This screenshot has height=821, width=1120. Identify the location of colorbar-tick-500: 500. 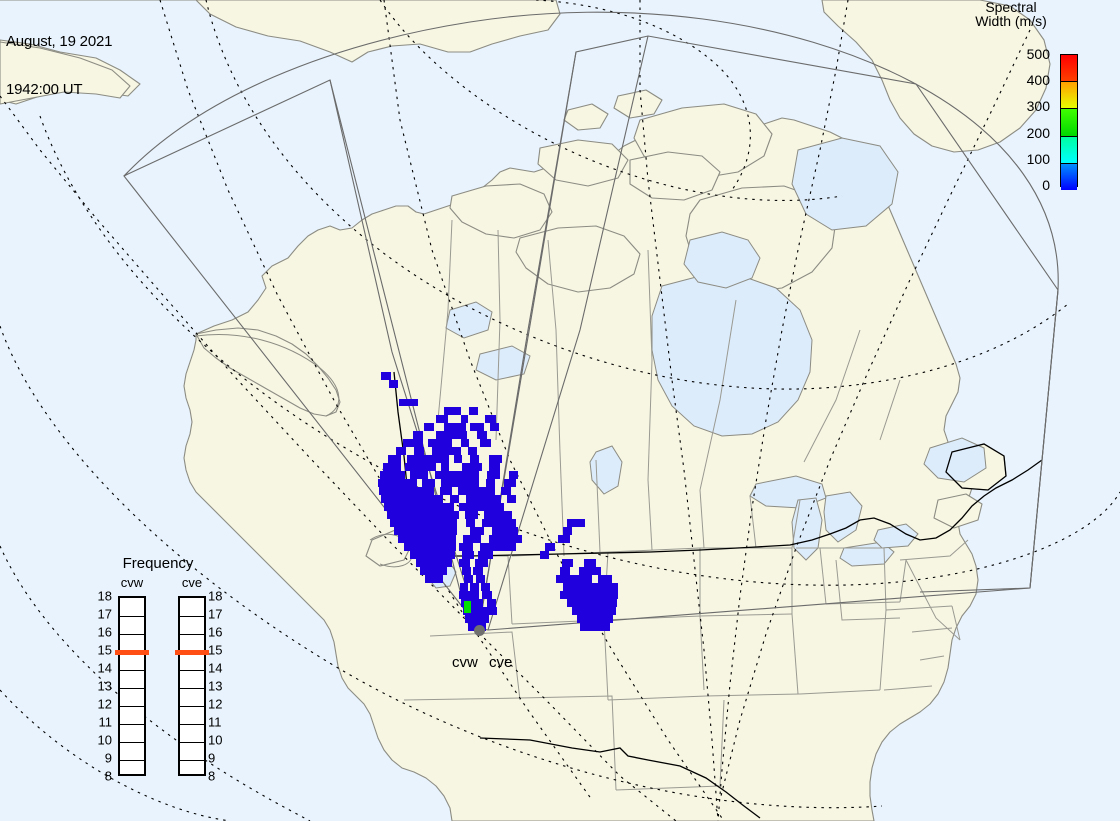
(1038, 54).